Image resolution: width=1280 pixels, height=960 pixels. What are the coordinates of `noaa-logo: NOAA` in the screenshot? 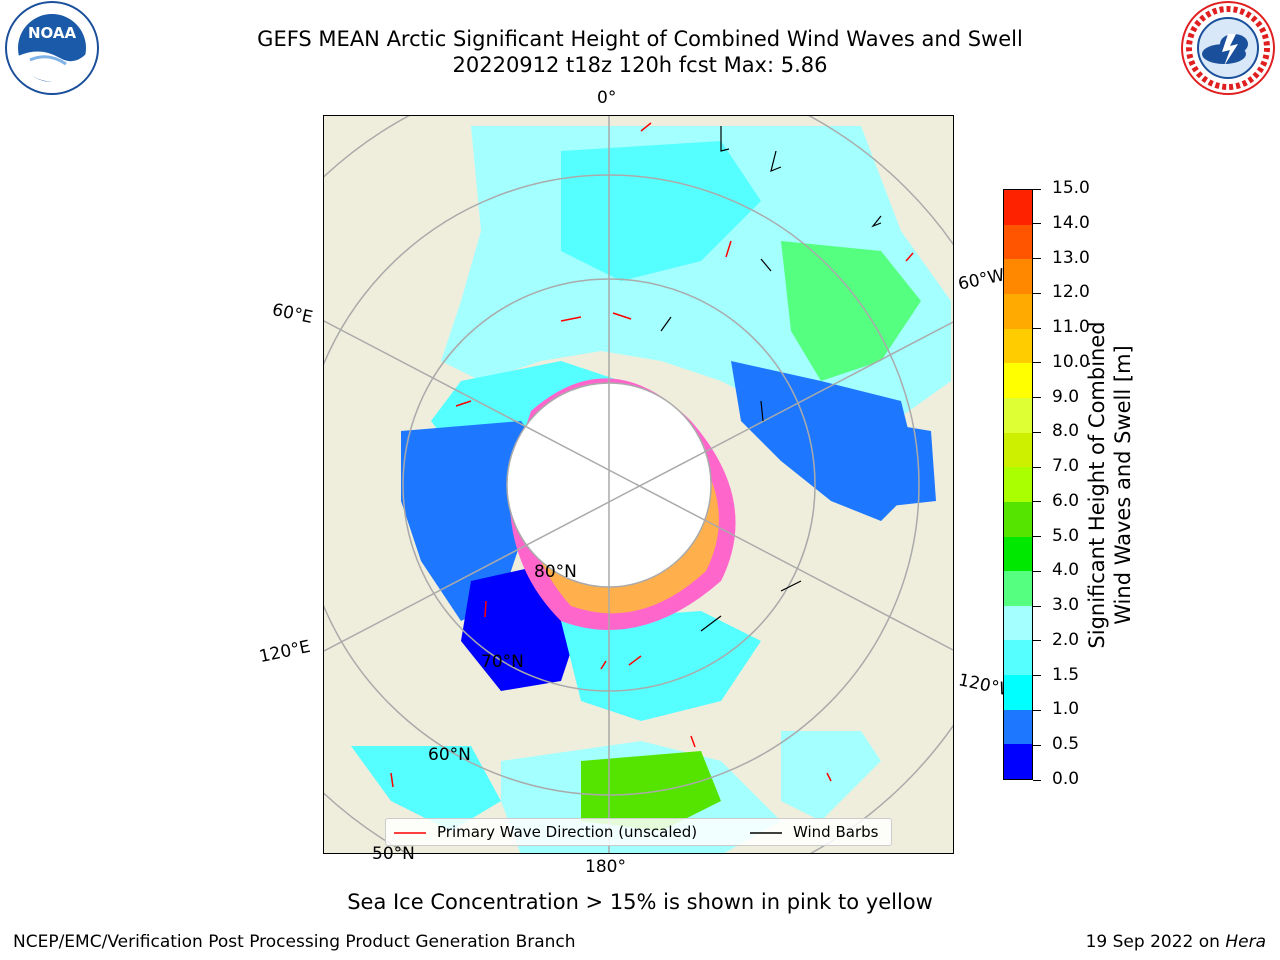 It's located at (52, 48).